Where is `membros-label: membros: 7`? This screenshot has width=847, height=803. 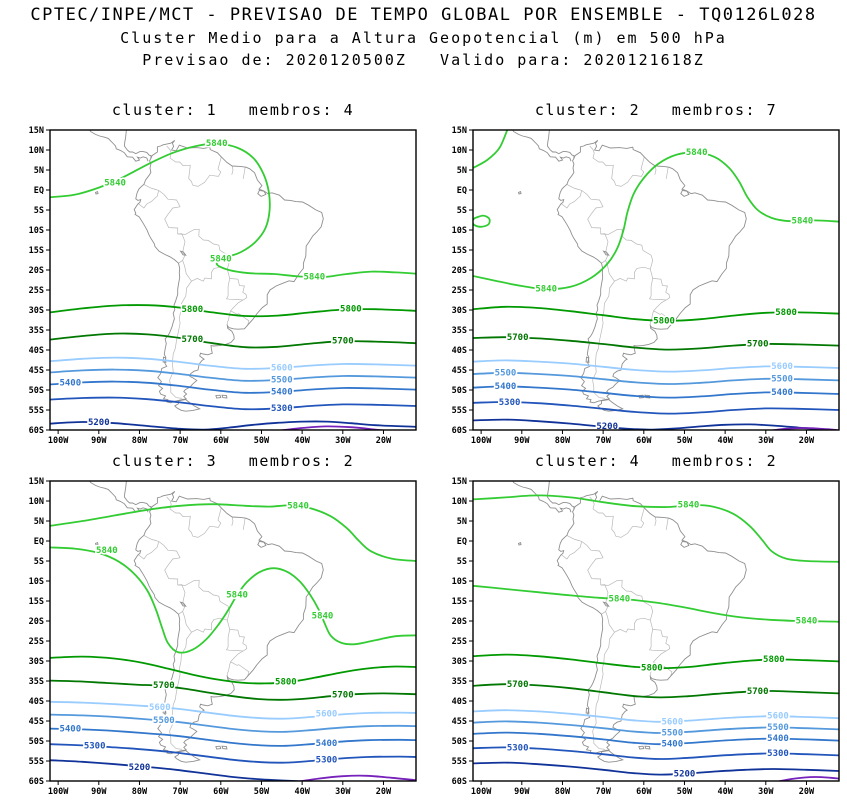
membros-label: membros: 7 is located at coordinates (724, 110).